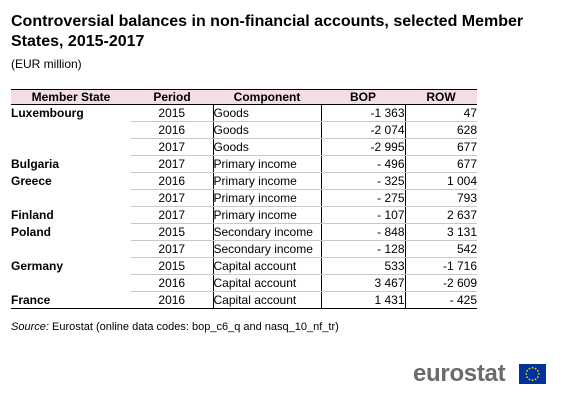 This screenshot has height=402, width=564. What do you see at coordinates (440, 249) in the screenshot?
I see `row-cell: 542` at bounding box center [440, 249].